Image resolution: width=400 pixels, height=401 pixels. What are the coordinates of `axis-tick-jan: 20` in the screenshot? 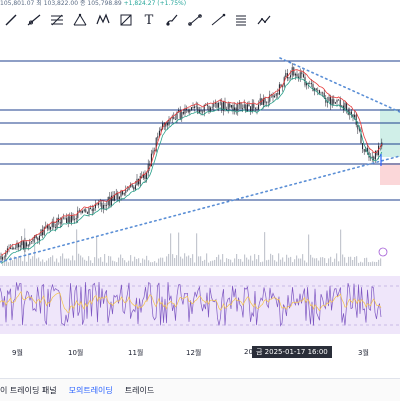 It's located at (248, 352).